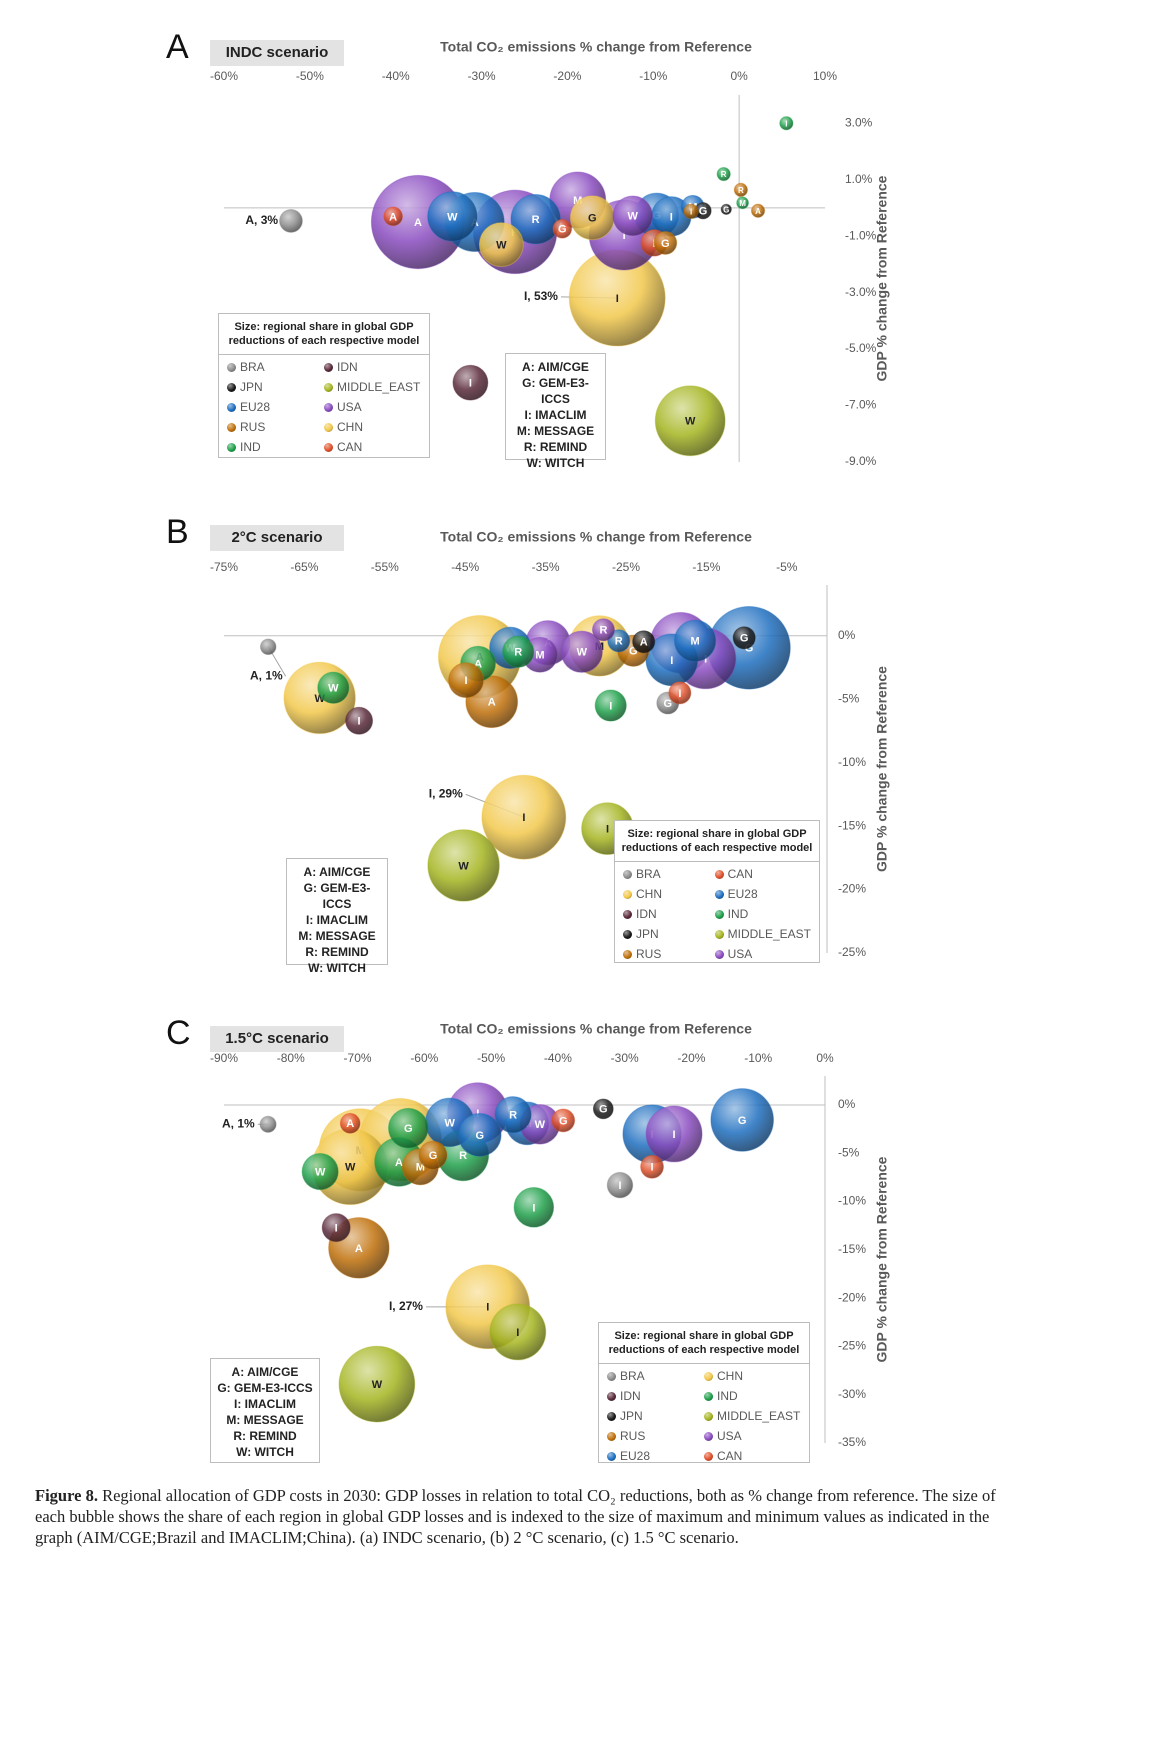 The image size is (1172, 1737). Describe the element at coordinates (546, 567) in the screenshot. I see `x-tick-label: -35%` at that location.